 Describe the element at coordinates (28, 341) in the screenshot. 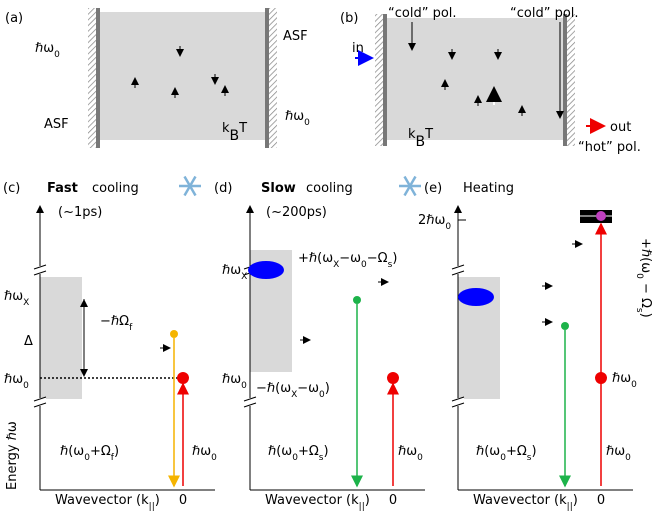

I see `gap-label: Δ` at that location.